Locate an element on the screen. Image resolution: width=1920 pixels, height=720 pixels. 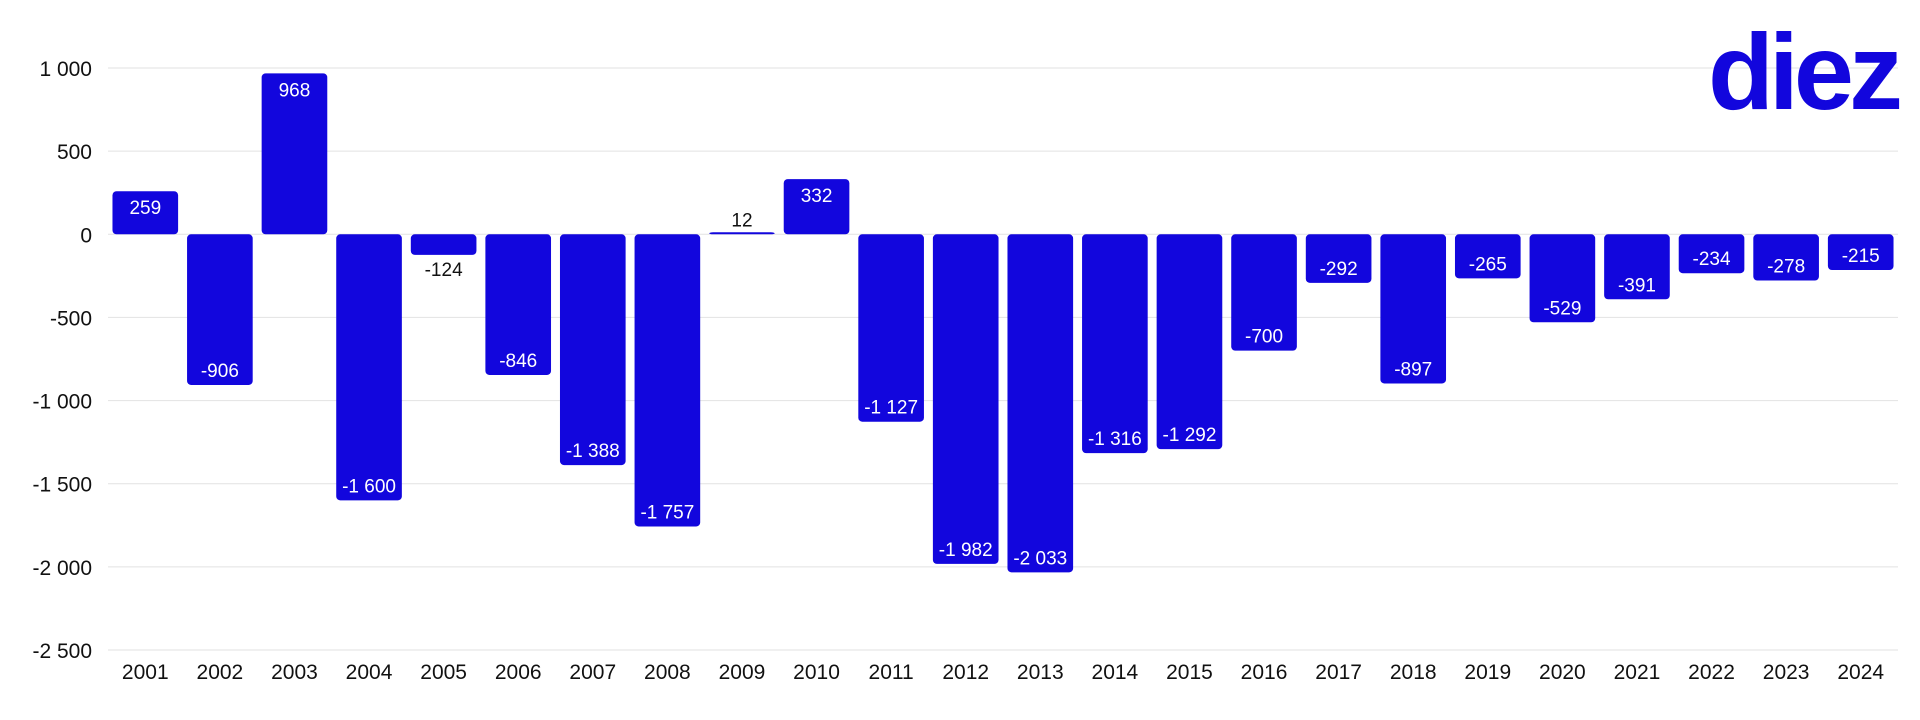
x-tick-label: 2008 is located at coordinates (667, 672).